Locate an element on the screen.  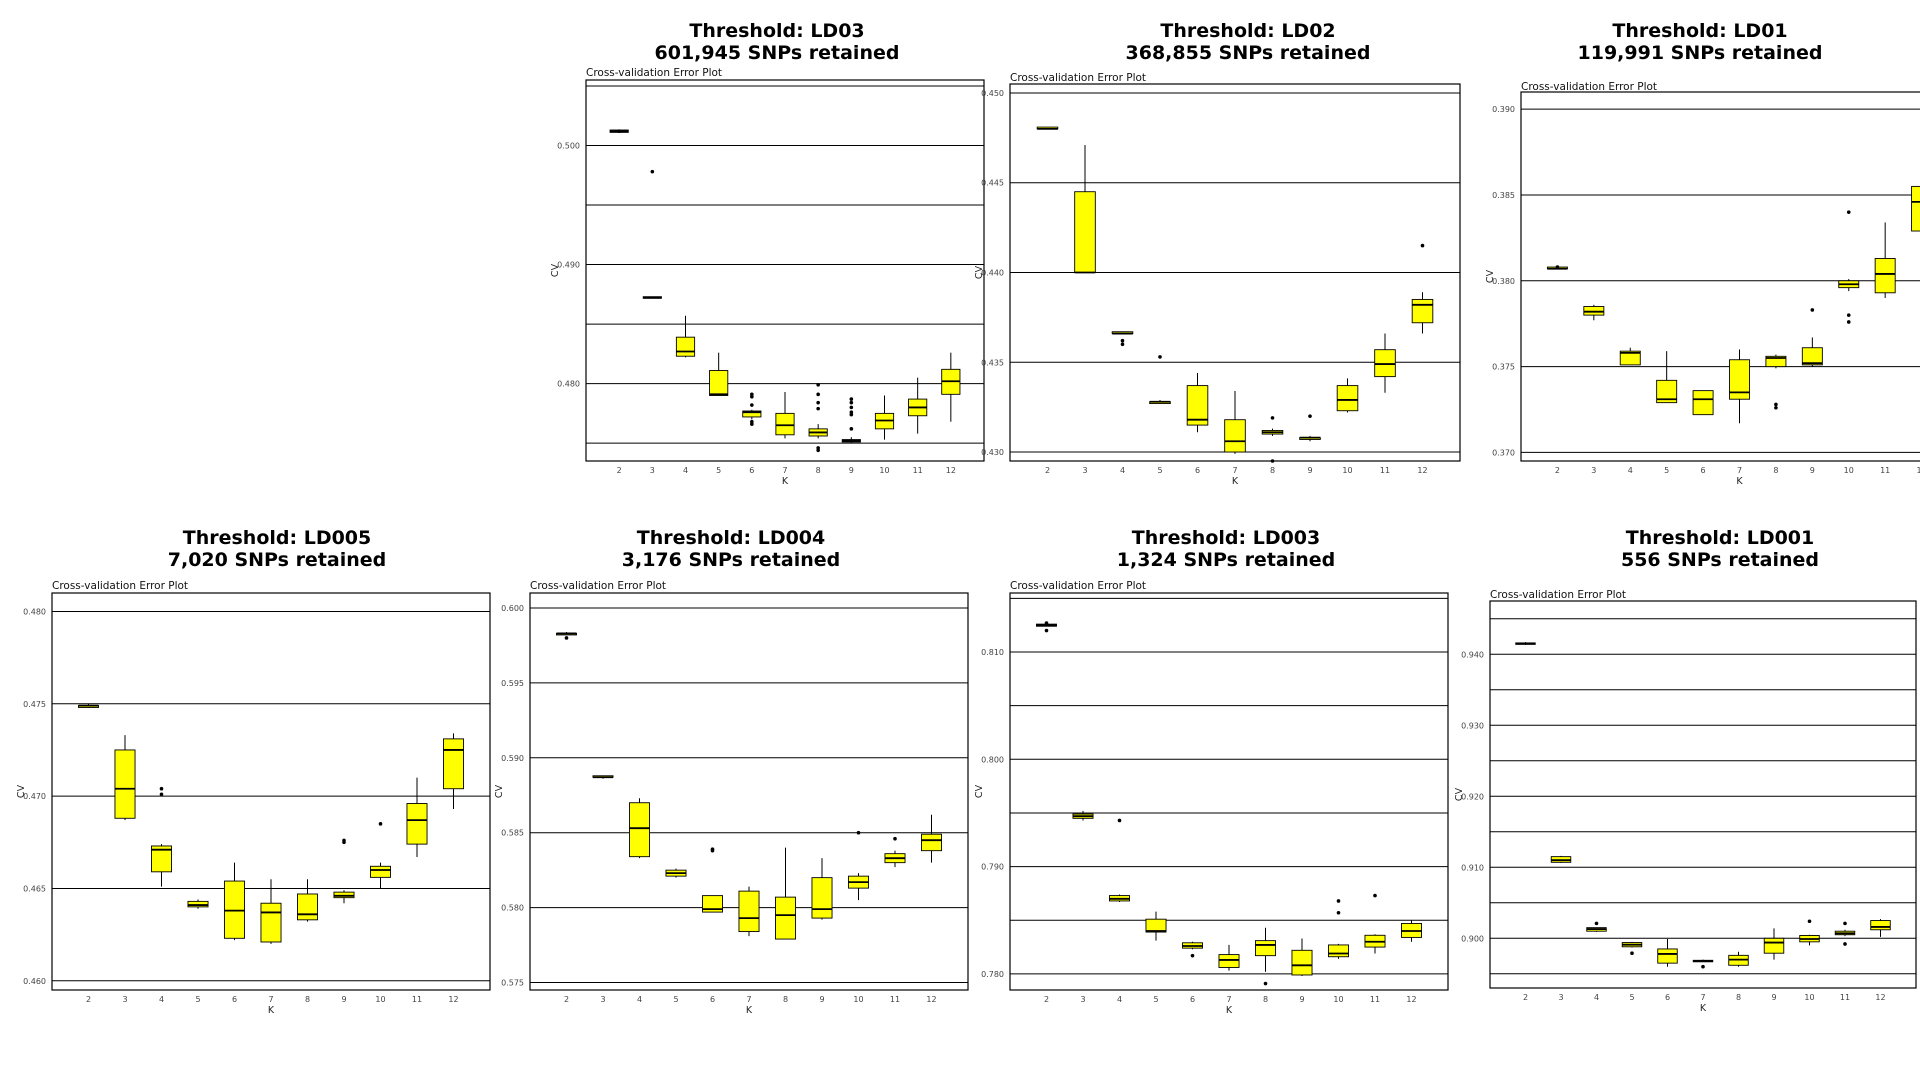
y-tick-label: 0.940 is located at coordinates (1472, 654).